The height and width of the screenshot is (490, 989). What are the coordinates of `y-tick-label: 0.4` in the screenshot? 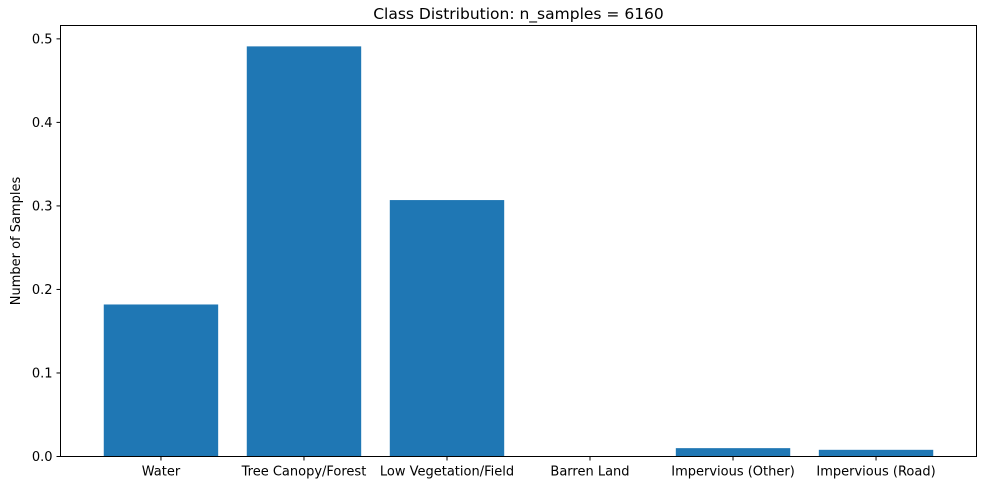 It's located at (42, 123).